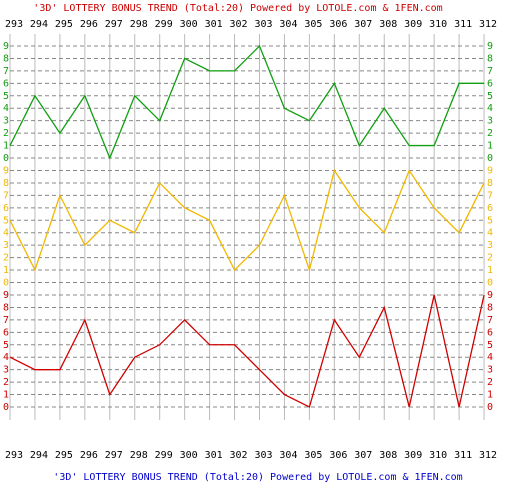 The image size is (518, 500). I want to click on x-tick-label: 306, so click(338, 455).